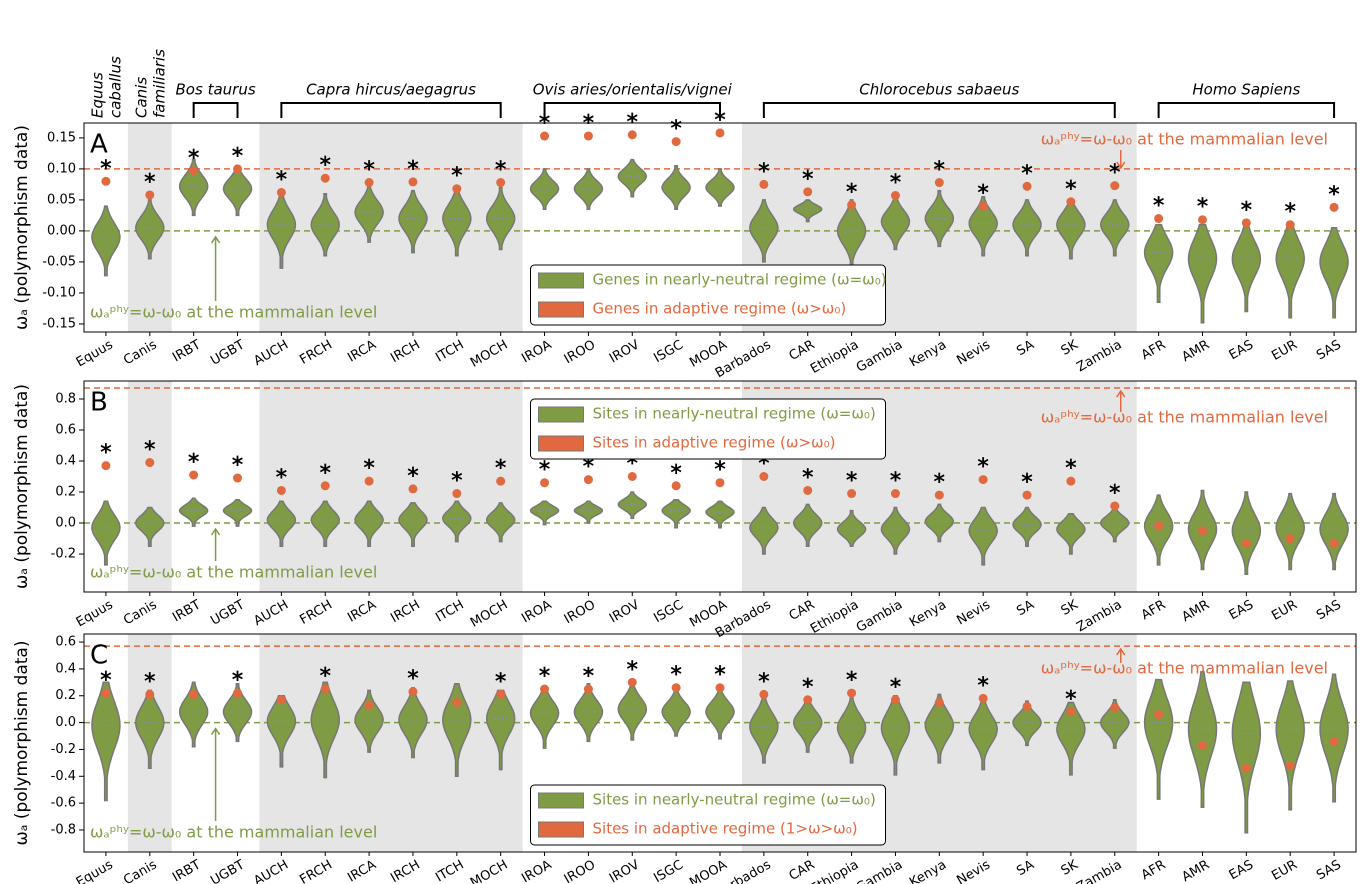 The height and width of the screenshot is (884, 1366). What do you see at coordinates (1070, 868) in the screenshot?
I see `x-tick-label: SK` at bounding box center [1070, 868].